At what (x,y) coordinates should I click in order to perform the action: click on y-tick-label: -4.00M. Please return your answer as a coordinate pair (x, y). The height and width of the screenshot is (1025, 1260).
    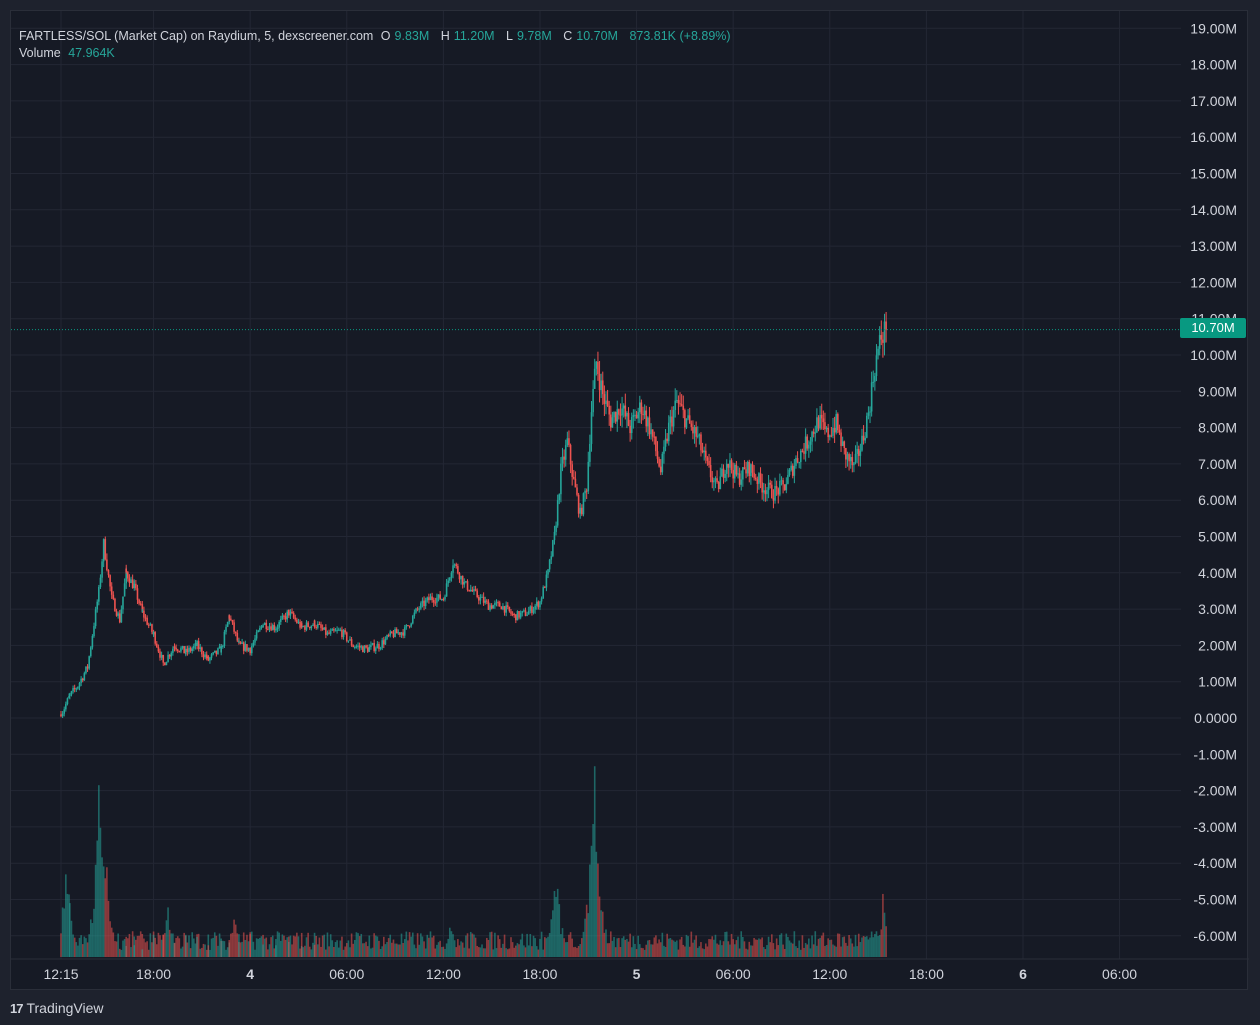
    Looking at the image, I should click on (1215, 863).